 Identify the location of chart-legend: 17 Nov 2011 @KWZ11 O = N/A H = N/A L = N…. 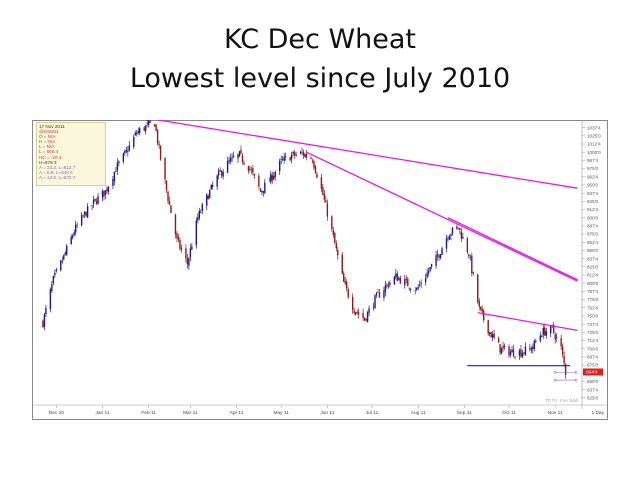
(71, 154).